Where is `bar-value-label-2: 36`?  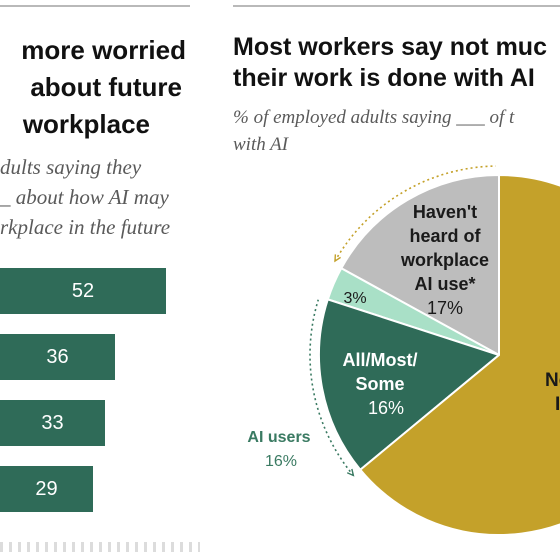 bar-value-label-2: 36 is located at coordinates (57, 357).